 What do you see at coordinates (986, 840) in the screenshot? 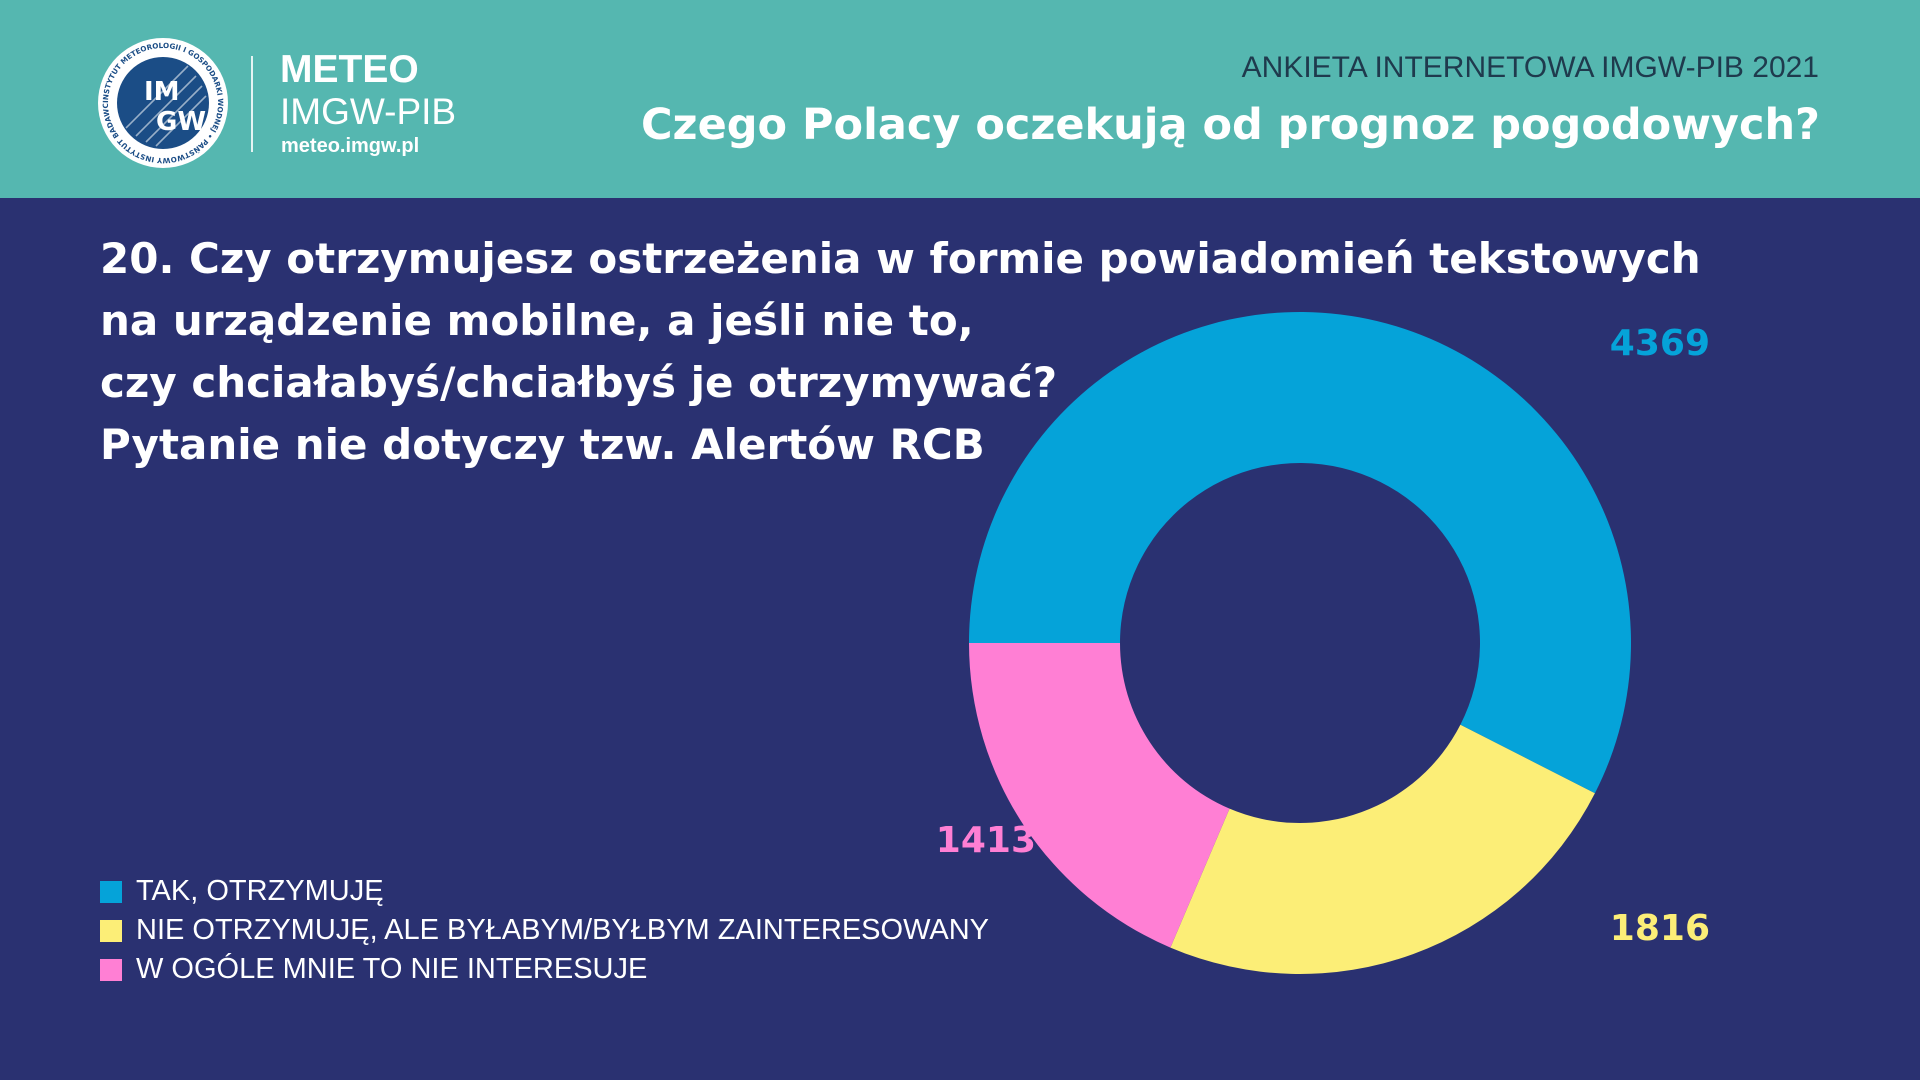
I see `data-label-3: 1413` at bounding box center [986, 840].